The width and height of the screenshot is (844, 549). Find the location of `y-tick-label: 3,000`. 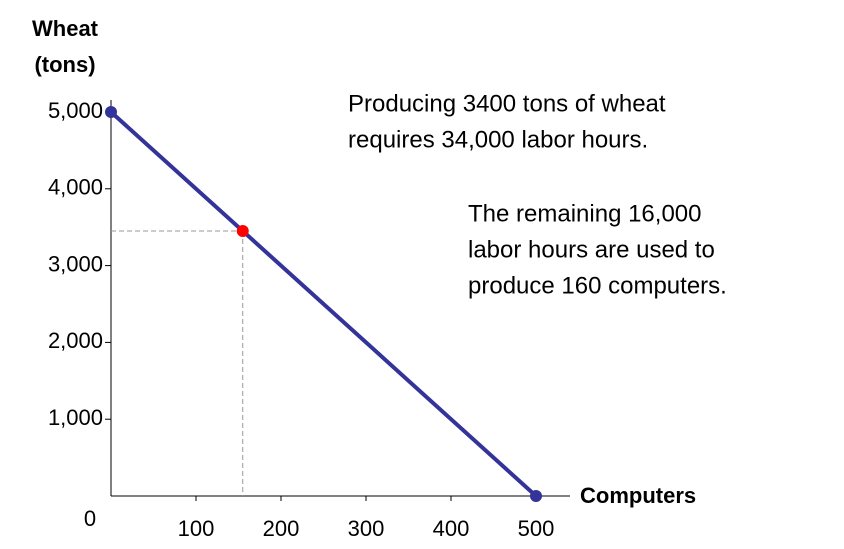

y-tick-label: 3,000 is located at coordinates (75, 263).